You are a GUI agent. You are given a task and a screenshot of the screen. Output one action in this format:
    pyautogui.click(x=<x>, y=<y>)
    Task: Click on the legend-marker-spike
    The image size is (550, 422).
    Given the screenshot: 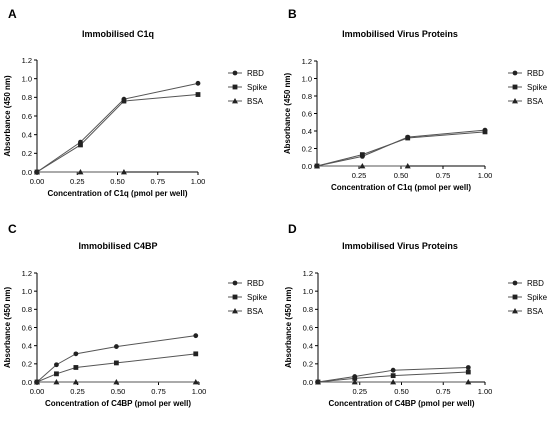 What is the action you would take?
    pyautogui.click(x=235, y=297)
    